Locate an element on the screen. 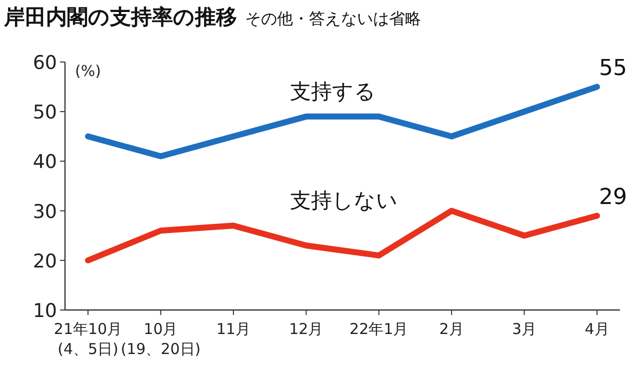 Image resolution: width=640 pixels, height=380 pixels. x-tick-label: 12月 is located at coordinates (306, 329).